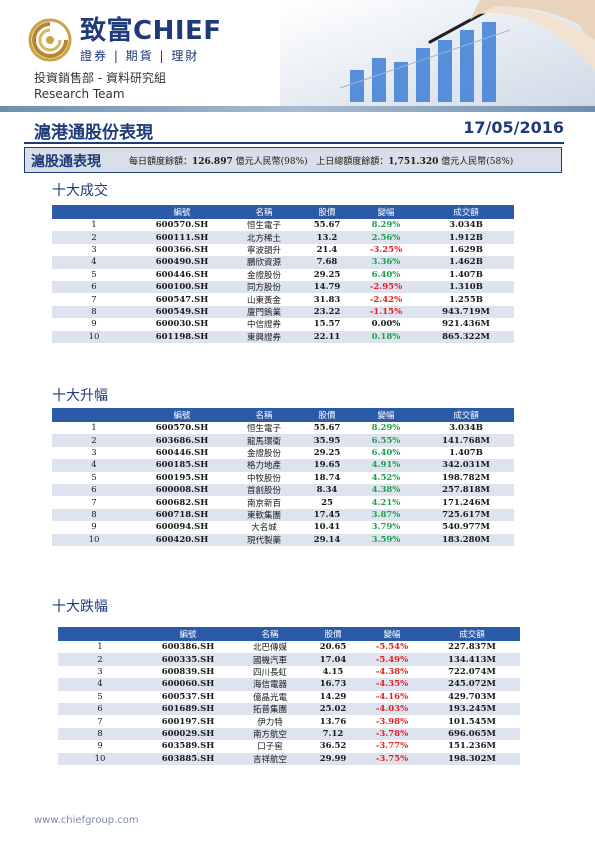  I want to click on report-date: 17/05/2016, so click(513, 127).